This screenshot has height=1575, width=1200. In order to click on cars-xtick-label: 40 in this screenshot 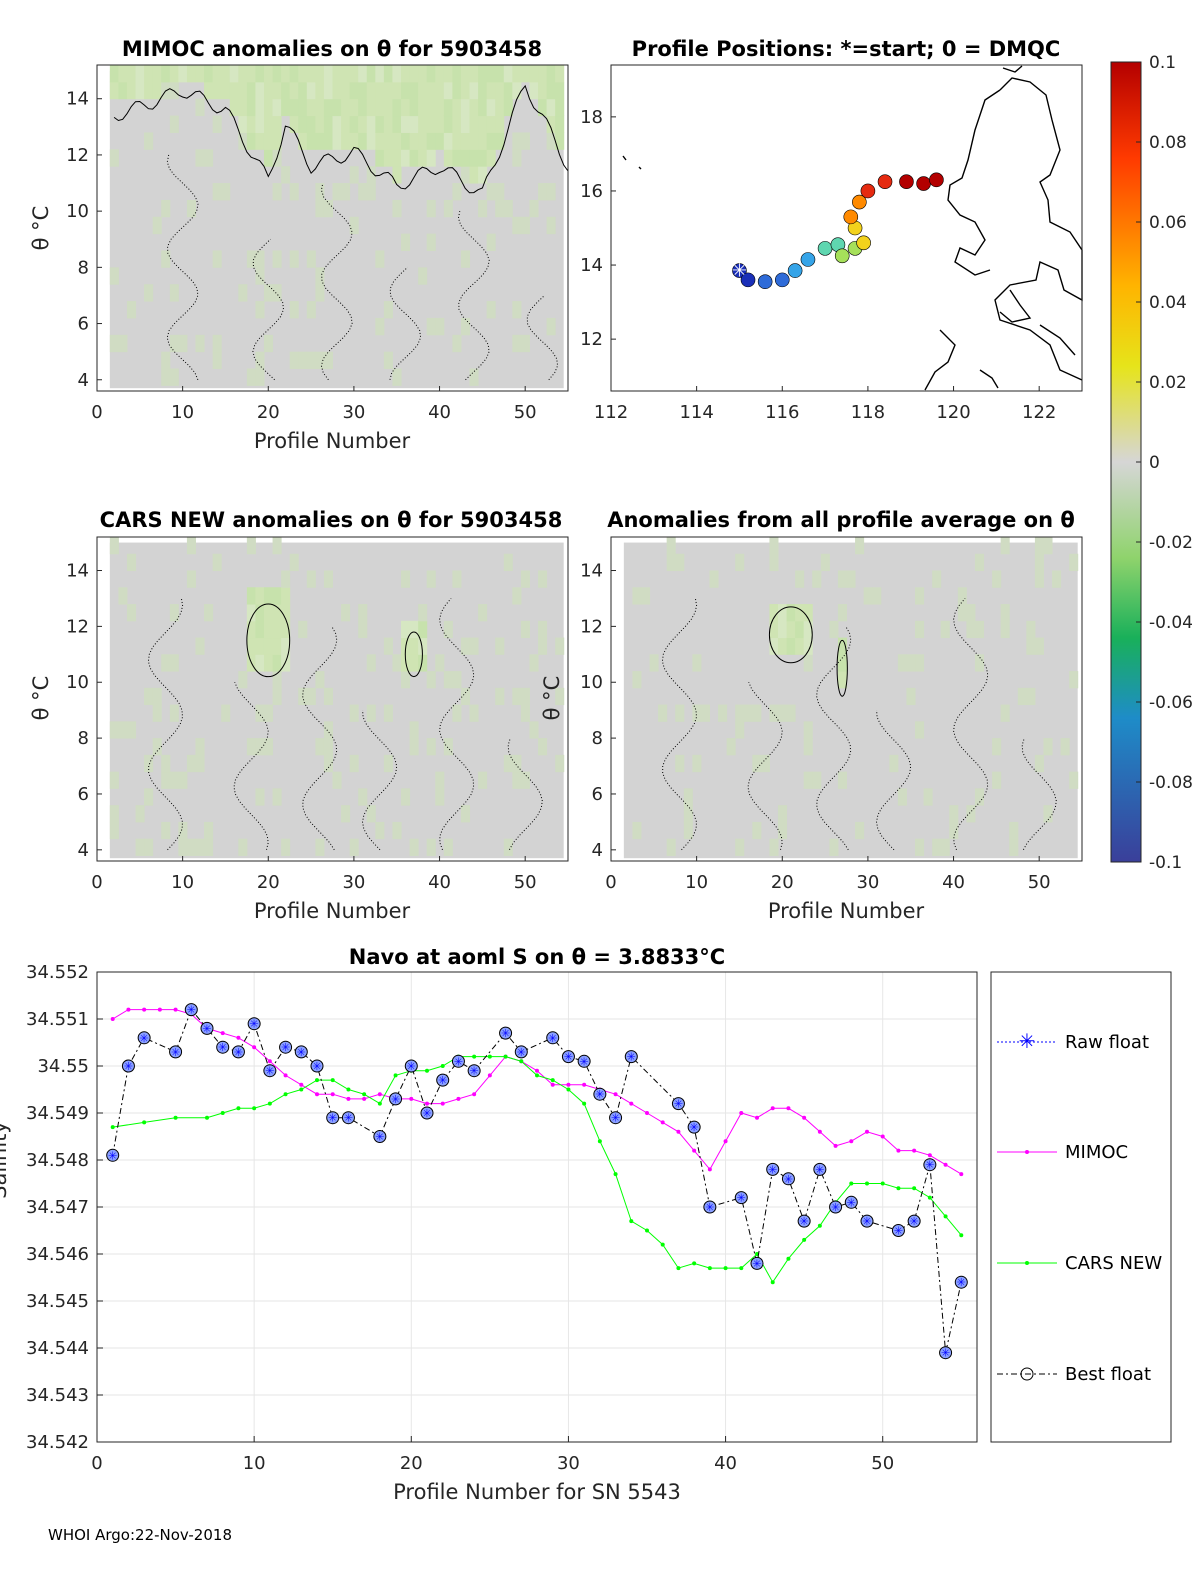, I will do `click(439, 882)`.